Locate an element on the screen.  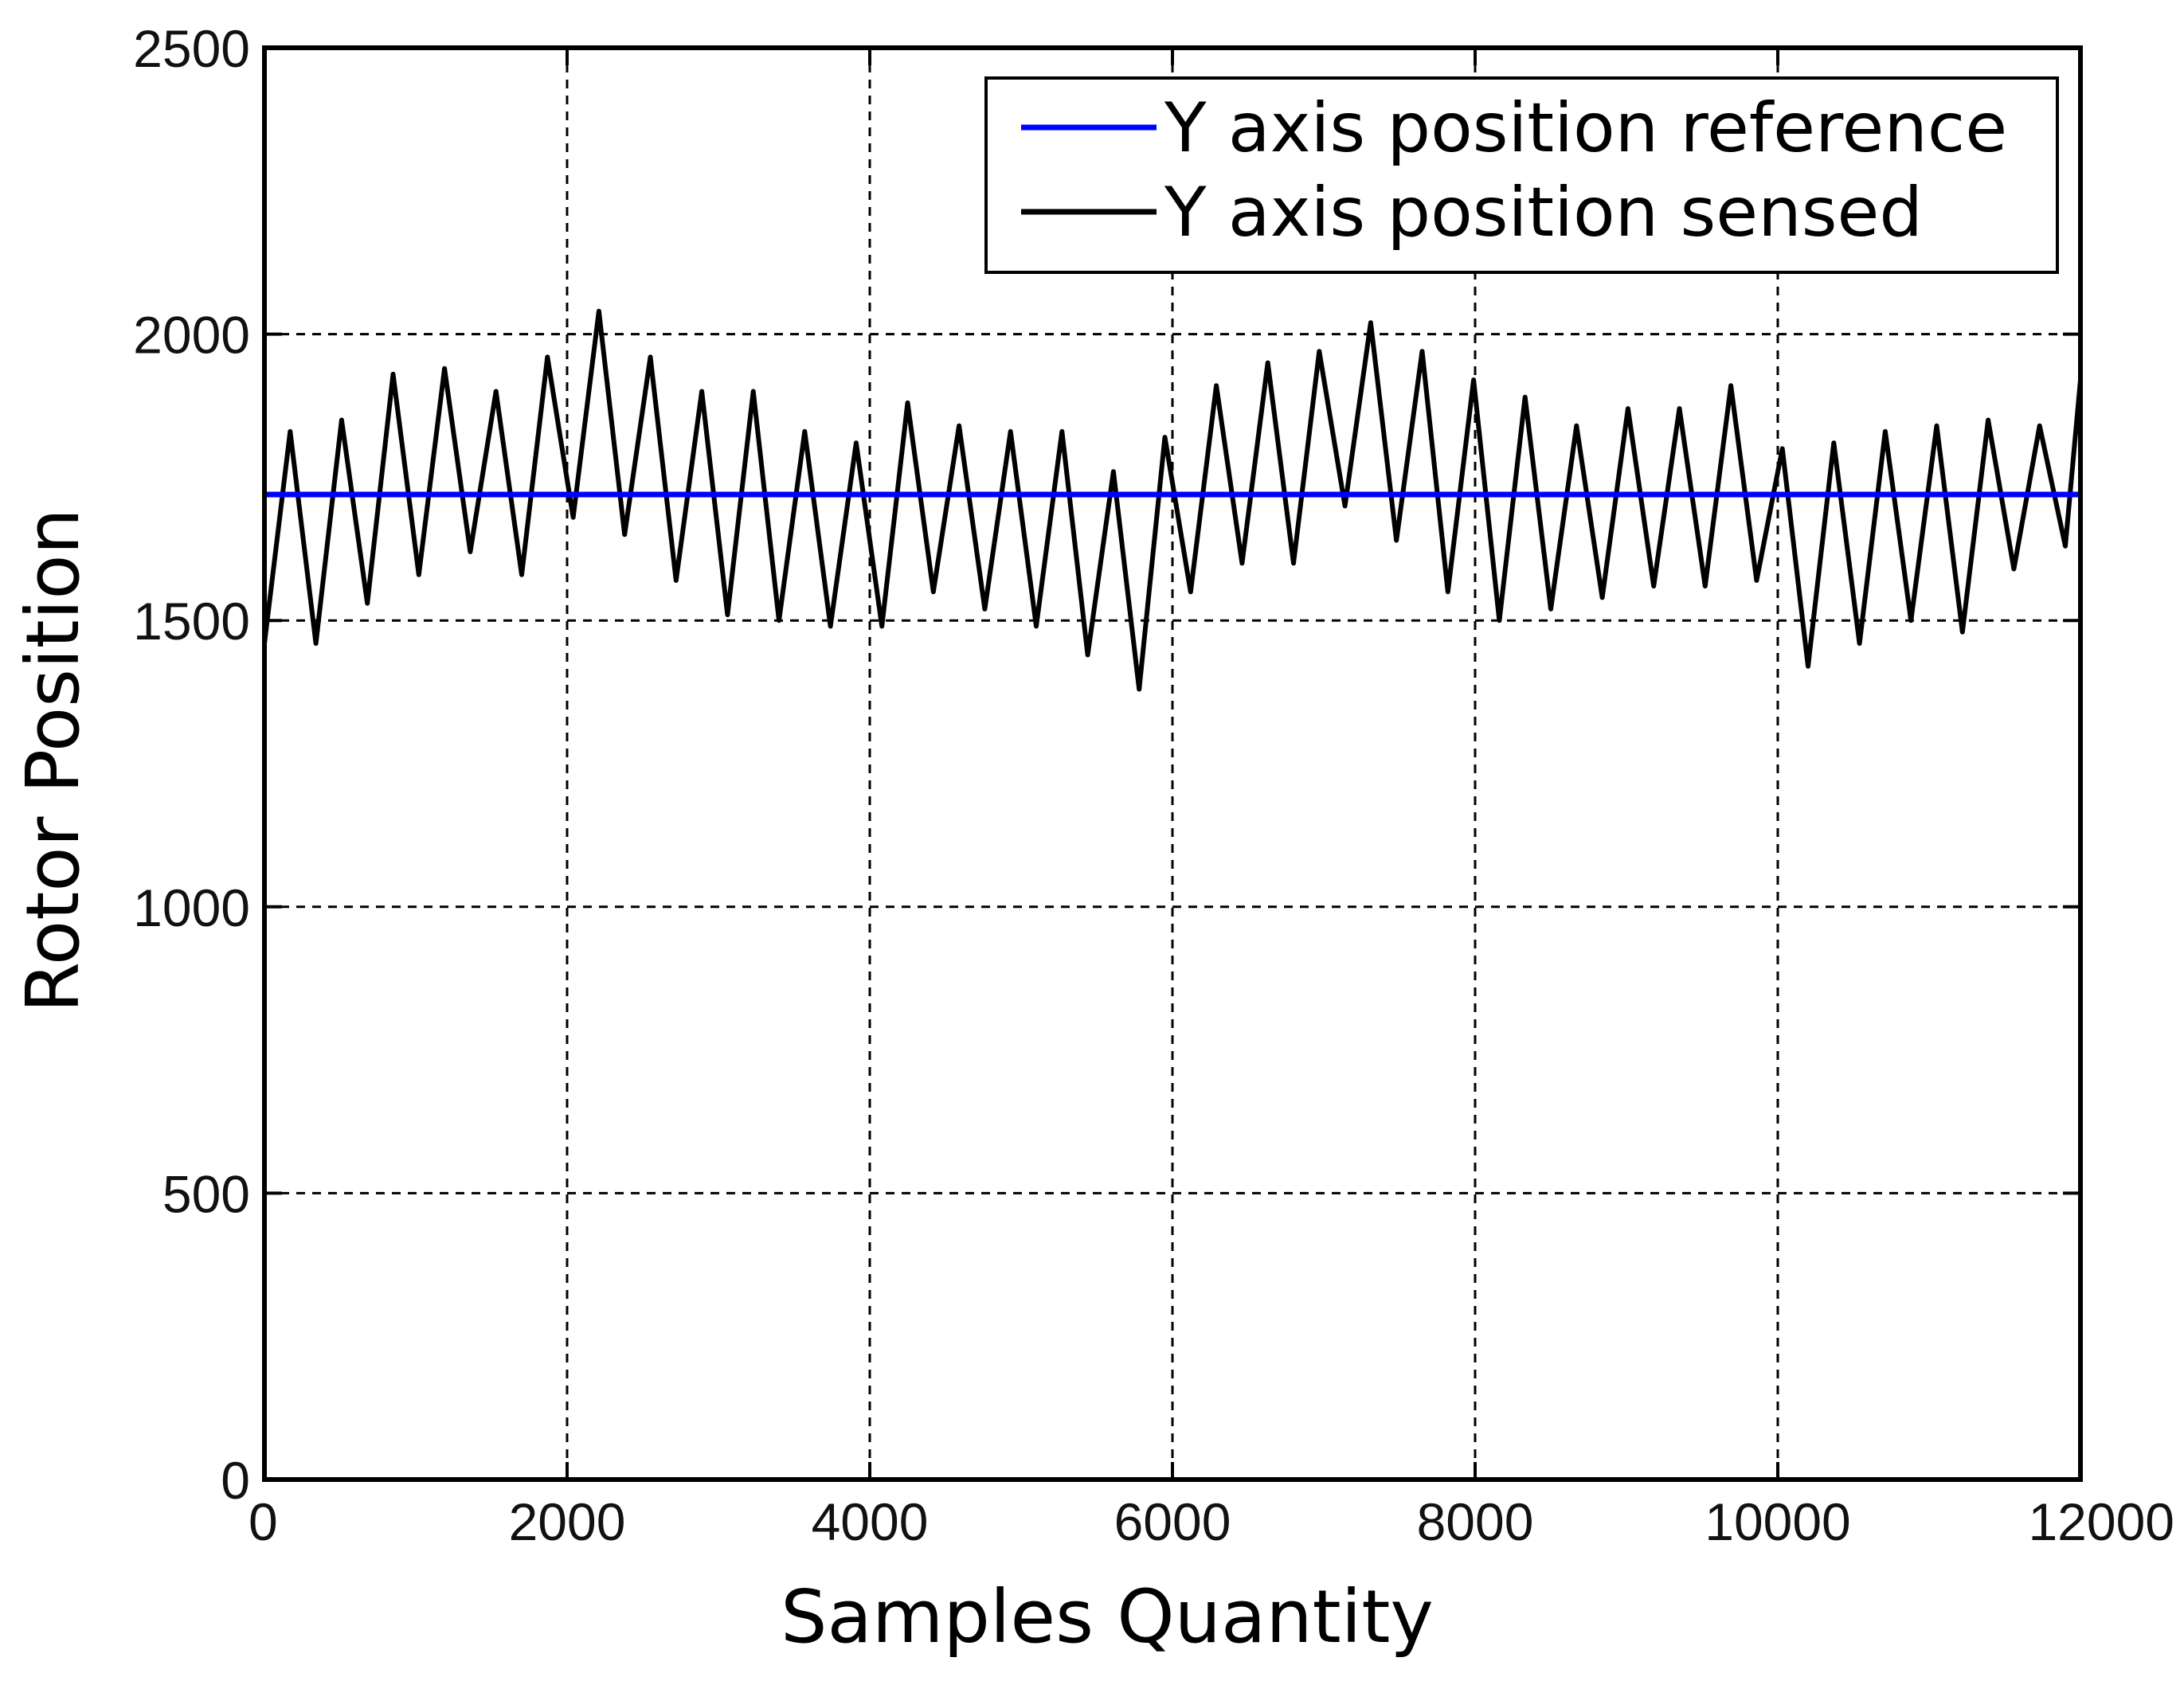
x-tick-label: 0 is located at coordinates (263, 1521).